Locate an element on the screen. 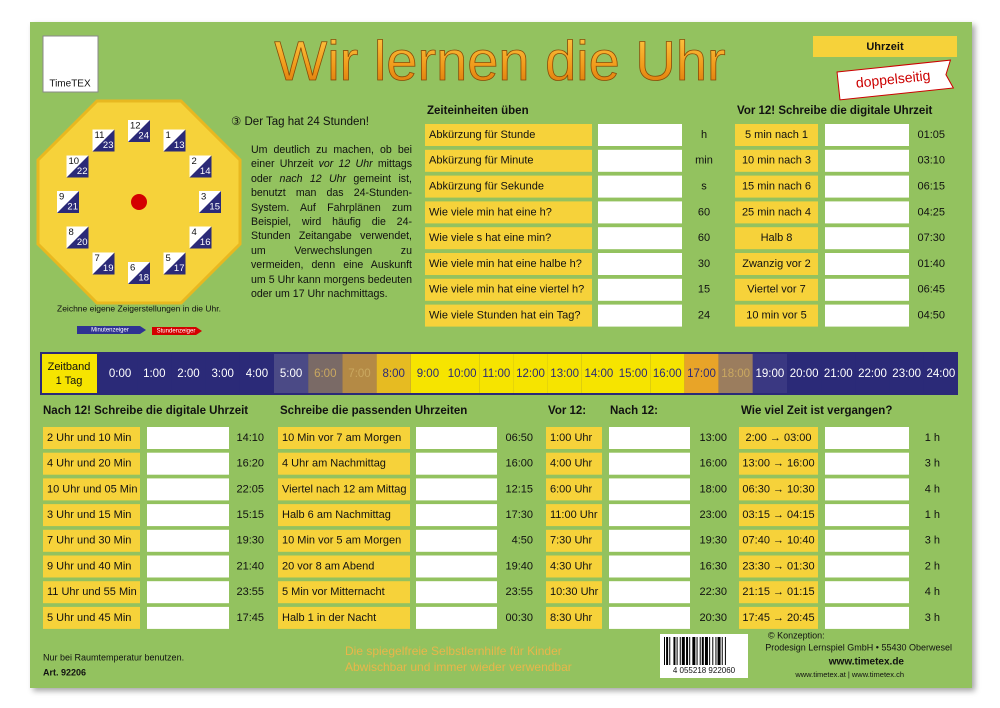  section-title: Zeiteinheiten üben is located at coordinates (478, 111).